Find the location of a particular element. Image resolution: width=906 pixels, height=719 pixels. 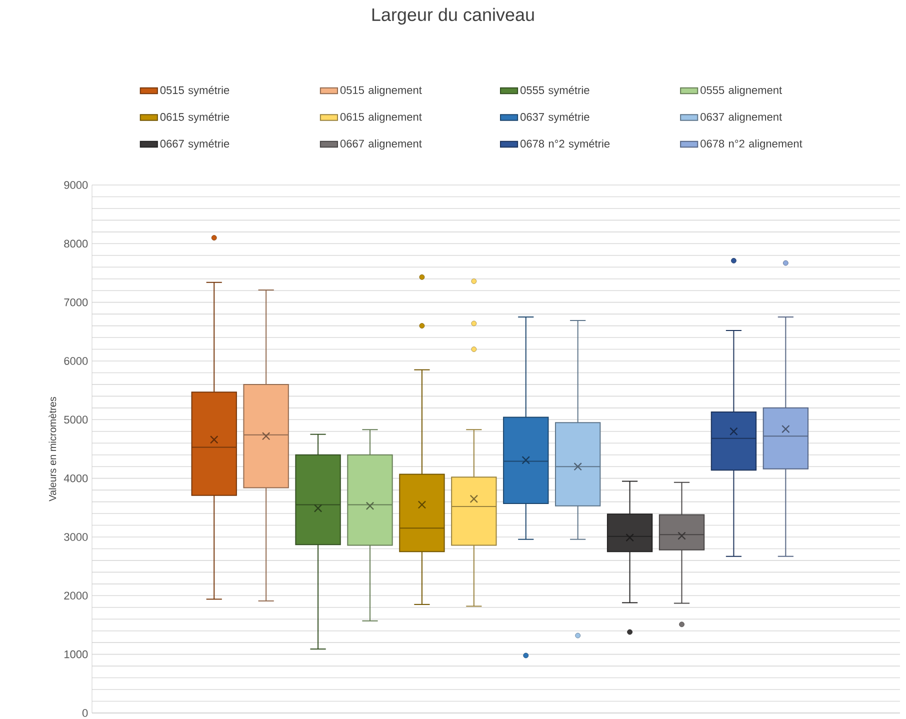

legend-label: 0637 symétrie is located at coordinates (555, 117).